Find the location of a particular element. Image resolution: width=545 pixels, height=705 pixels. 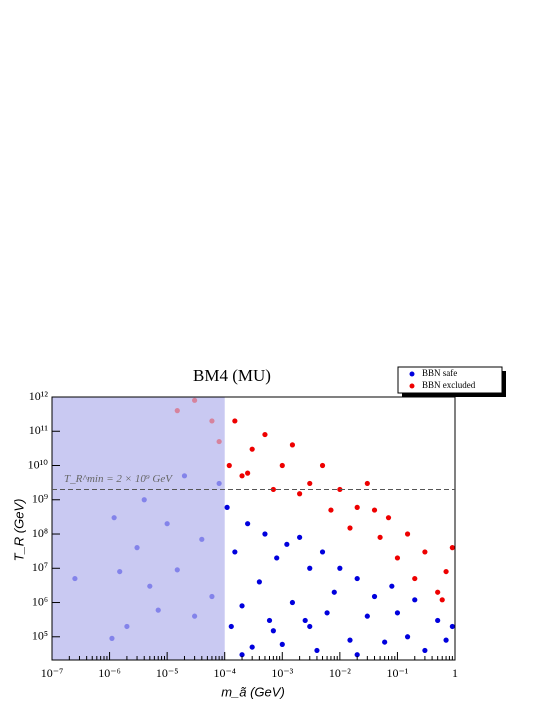

x-tick-label: 10⁻⁵ is located at coordinates (167, 673).